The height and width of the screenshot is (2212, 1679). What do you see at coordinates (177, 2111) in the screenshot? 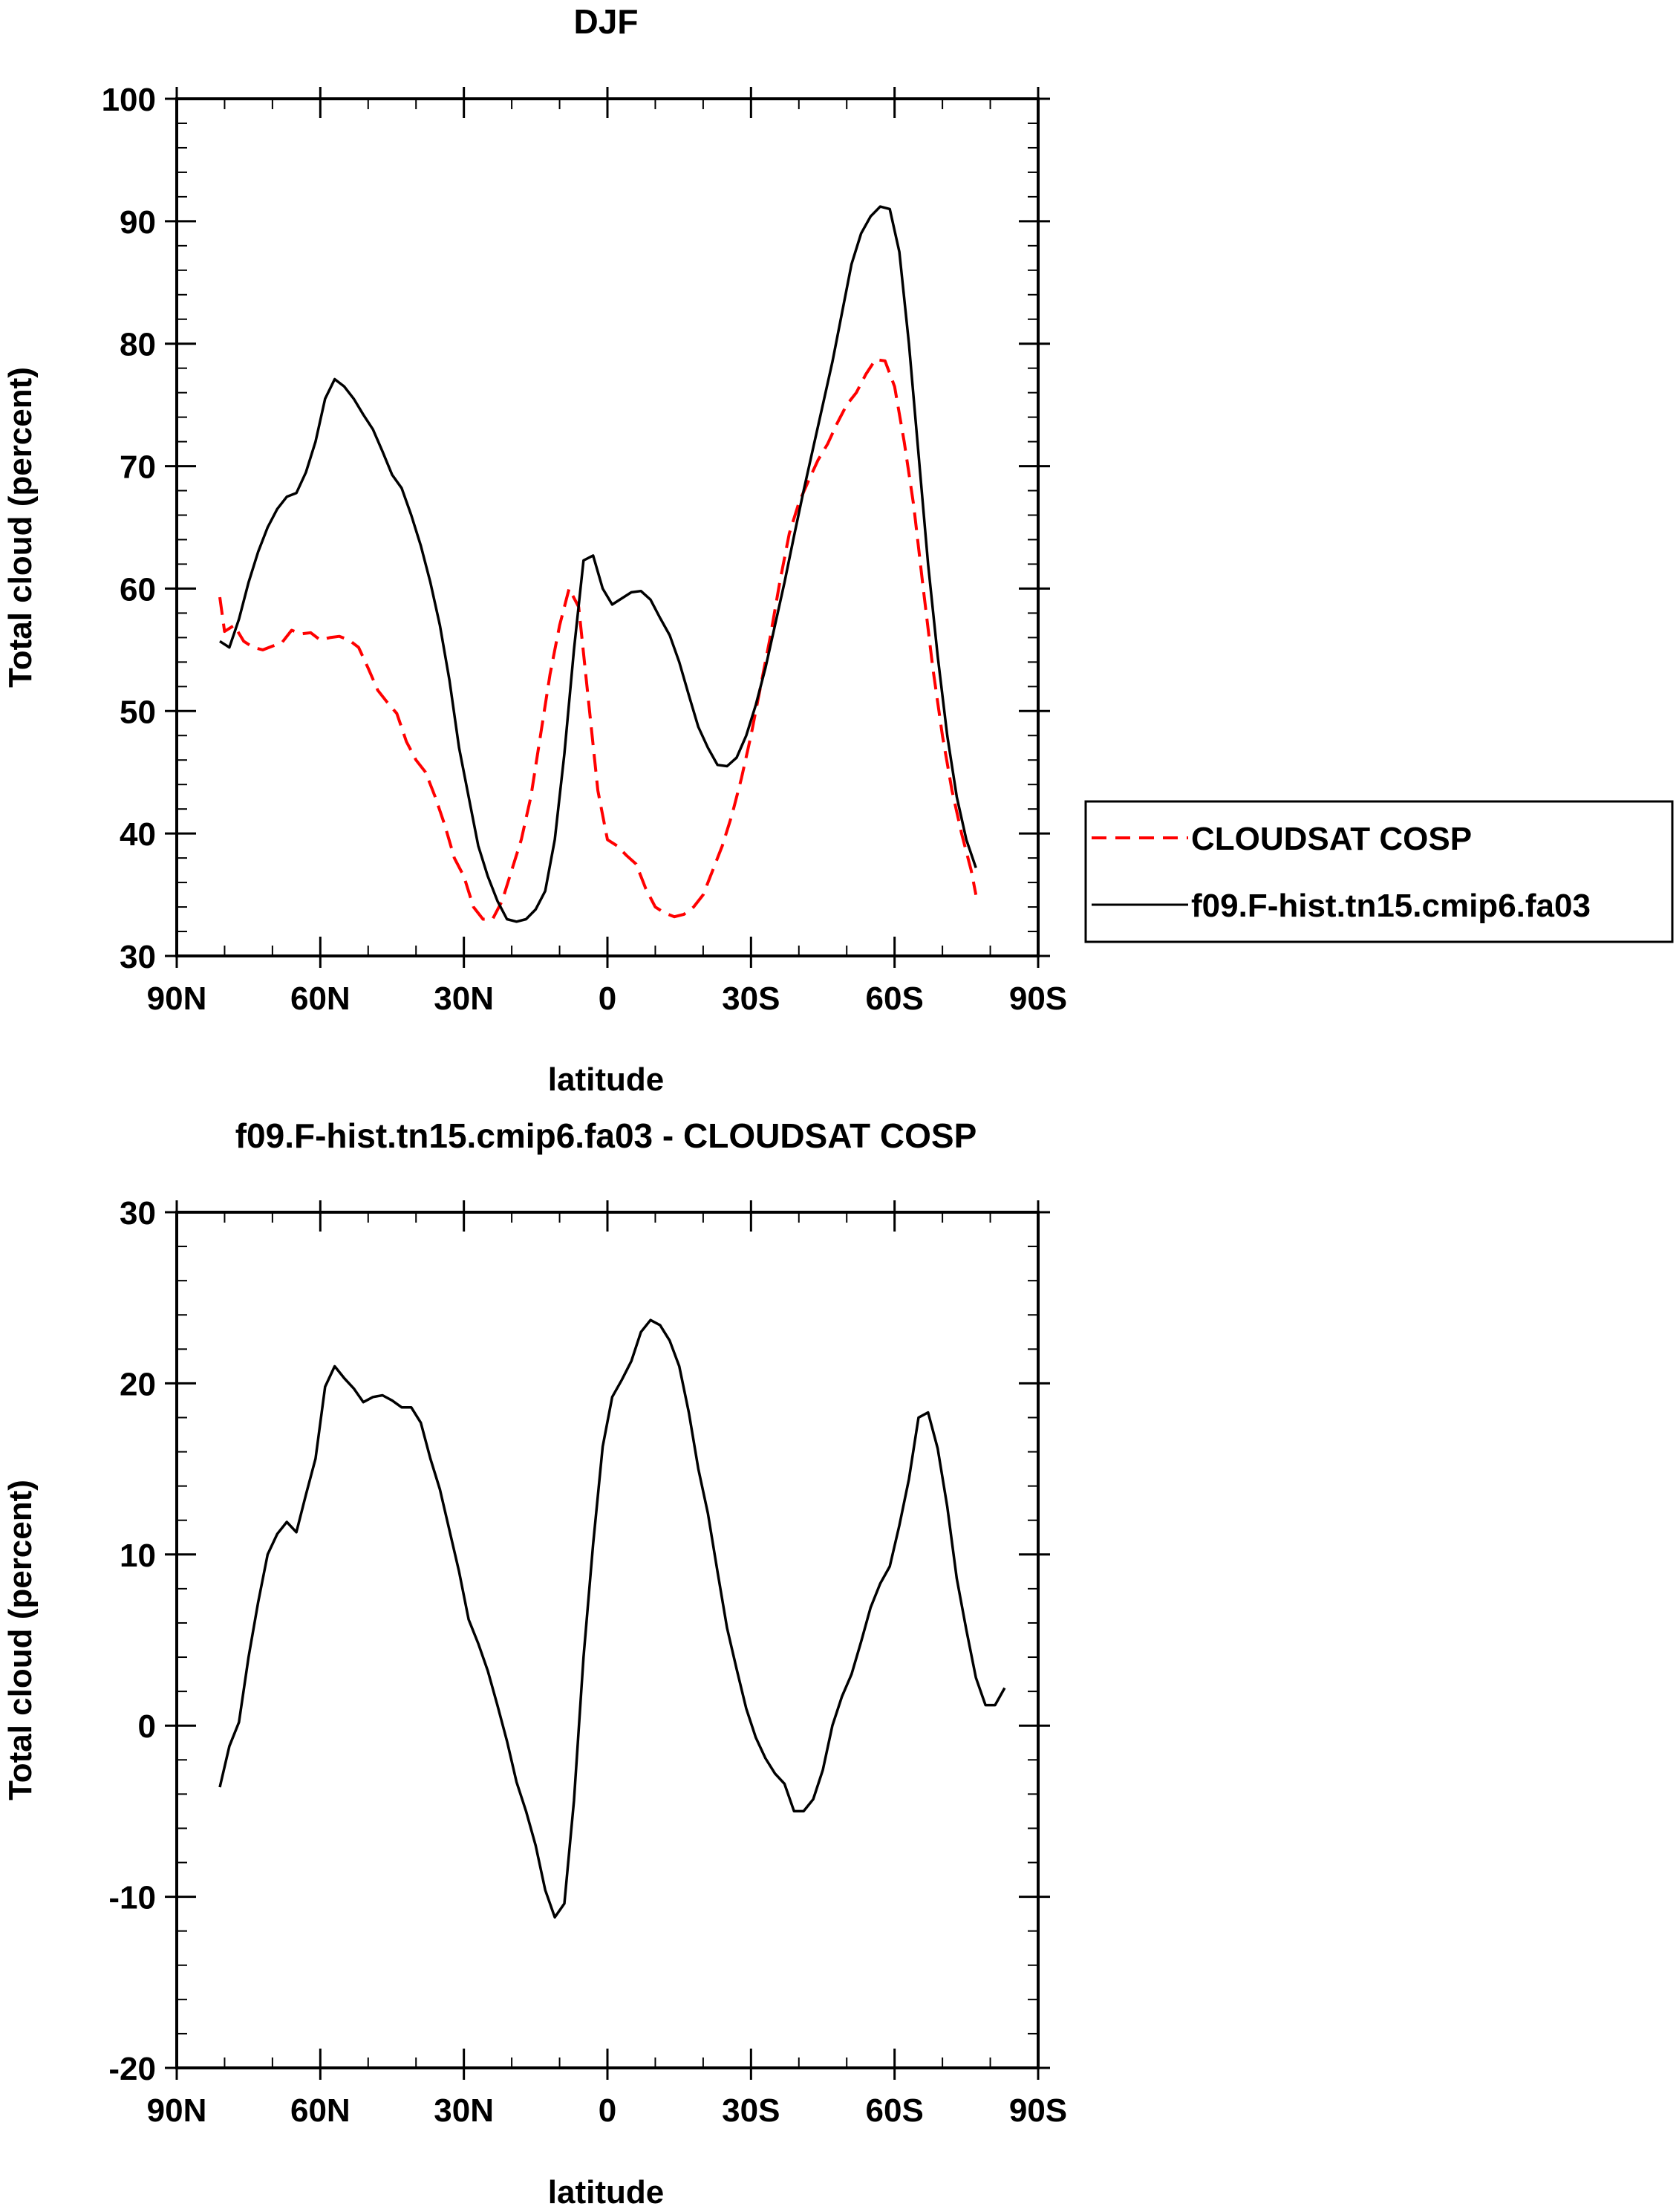
I see `chart-2-x-tick-label: 90N` at bounding box center [177, 2111].